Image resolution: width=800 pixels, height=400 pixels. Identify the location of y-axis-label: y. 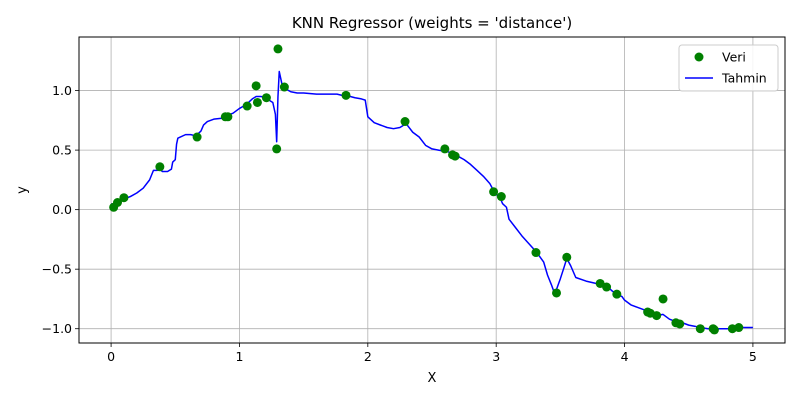
(22, 190).